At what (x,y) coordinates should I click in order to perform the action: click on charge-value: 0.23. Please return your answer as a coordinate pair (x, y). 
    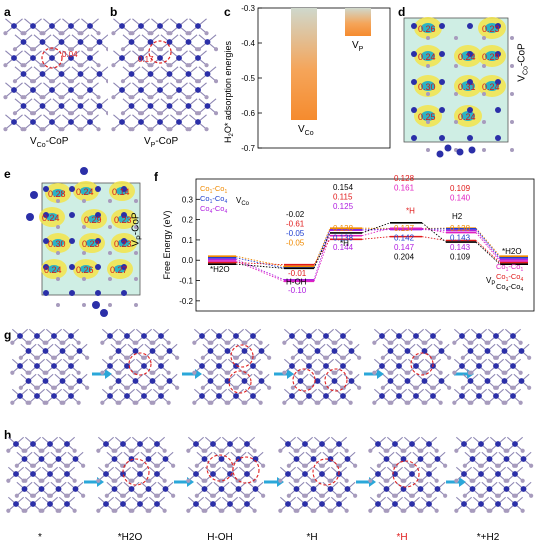
    Looking at the image, I should click on (91, 244).